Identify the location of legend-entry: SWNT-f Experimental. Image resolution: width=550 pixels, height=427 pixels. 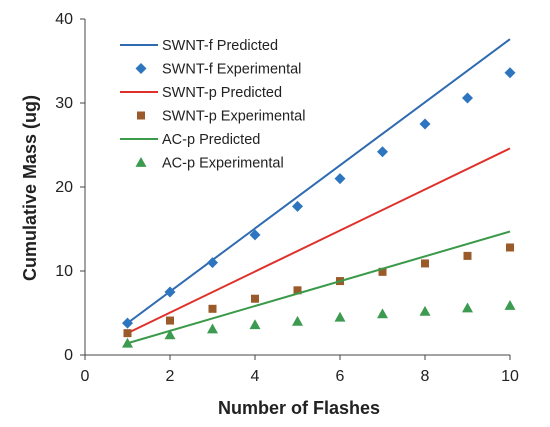
(218, 70).